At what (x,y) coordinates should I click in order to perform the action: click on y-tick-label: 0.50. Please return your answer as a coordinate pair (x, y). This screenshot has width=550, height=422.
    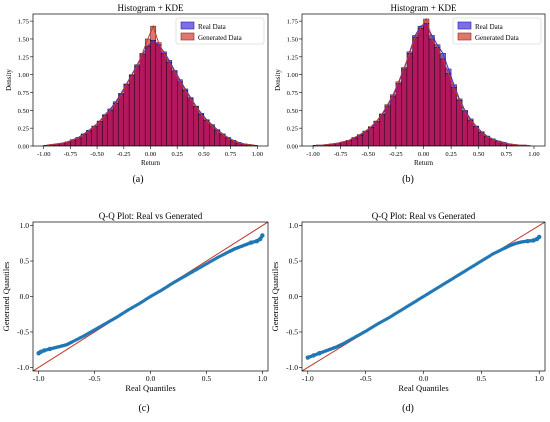
    Looking at the image, I should click on (23, 111).